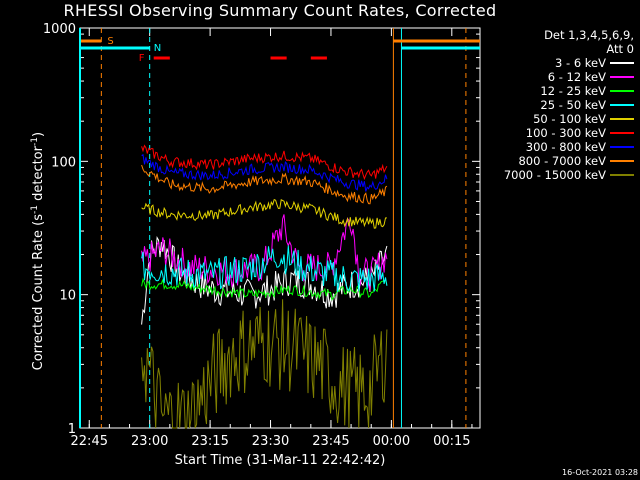 Image resolution: width=640 pixels, height=480 pixels. What do you see at coordinates (280, 460) in the screenshot?
I see `x-axis-title: Start Time (31-Mar-11 22:42:42)` at bounding box center [280, 460].